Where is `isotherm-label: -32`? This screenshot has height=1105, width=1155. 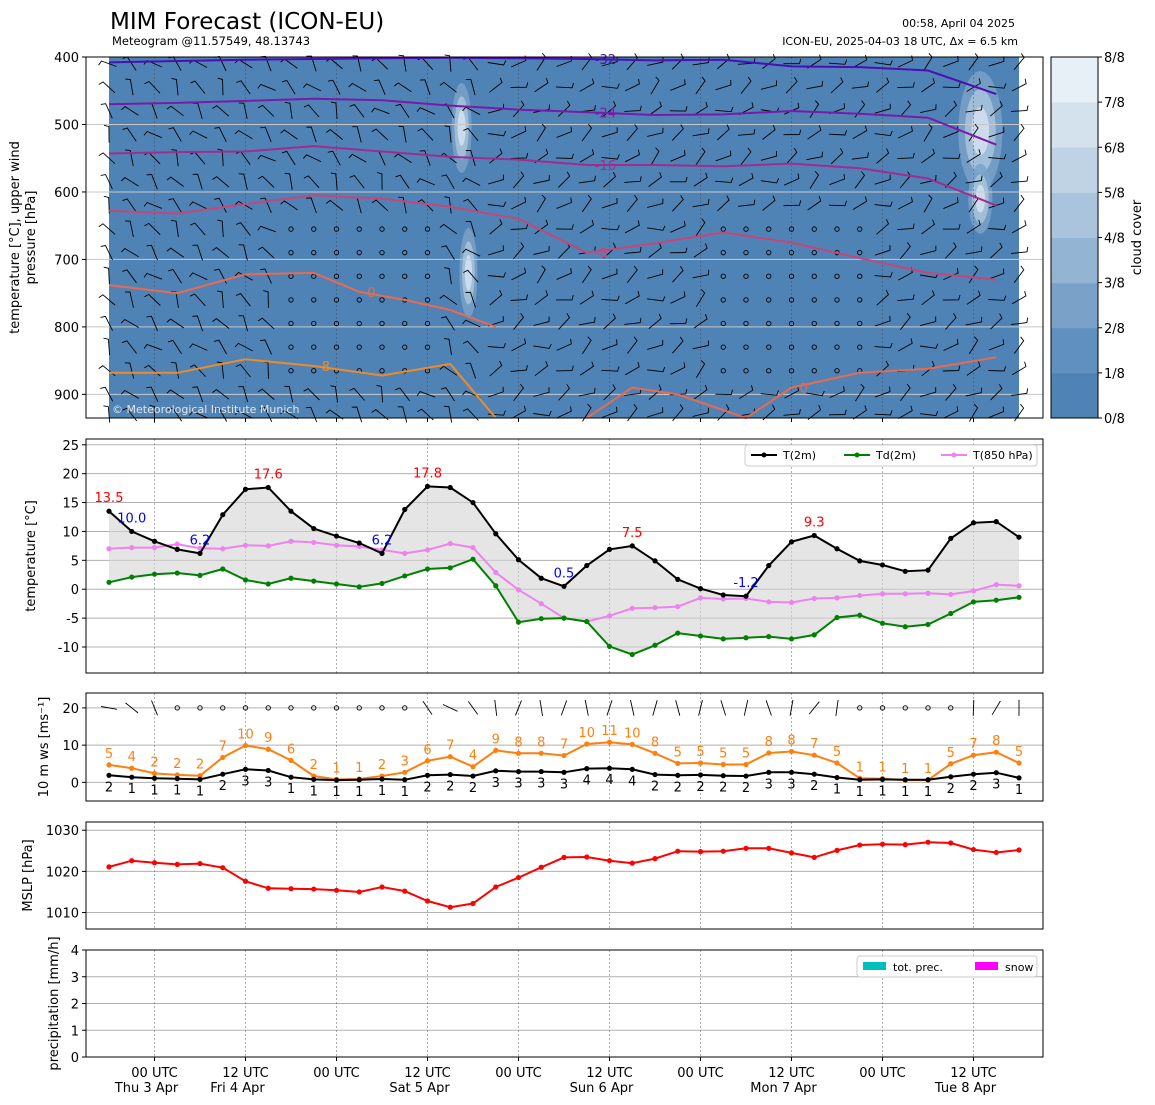 isotherm-label: -32 is located at coordinates (605, 60).